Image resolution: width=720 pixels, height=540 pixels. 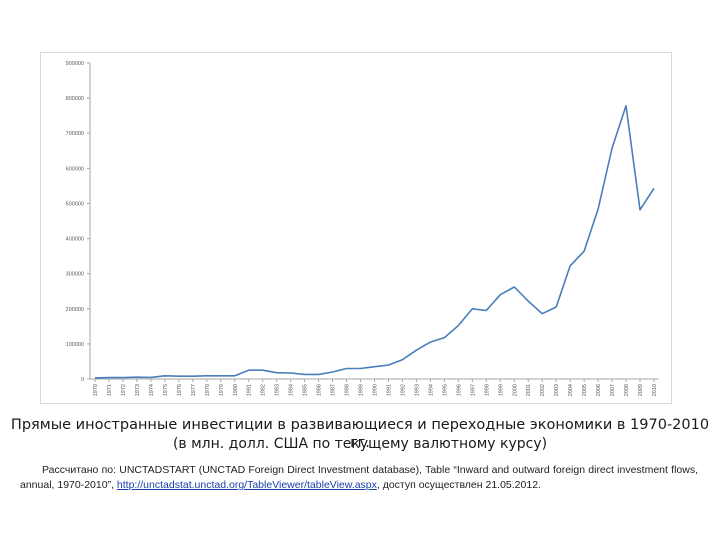 What do you see at coordinates (124, 390) in the screenshot?
I see `x-tick-label: 1972` at bounding box center [124, 390].